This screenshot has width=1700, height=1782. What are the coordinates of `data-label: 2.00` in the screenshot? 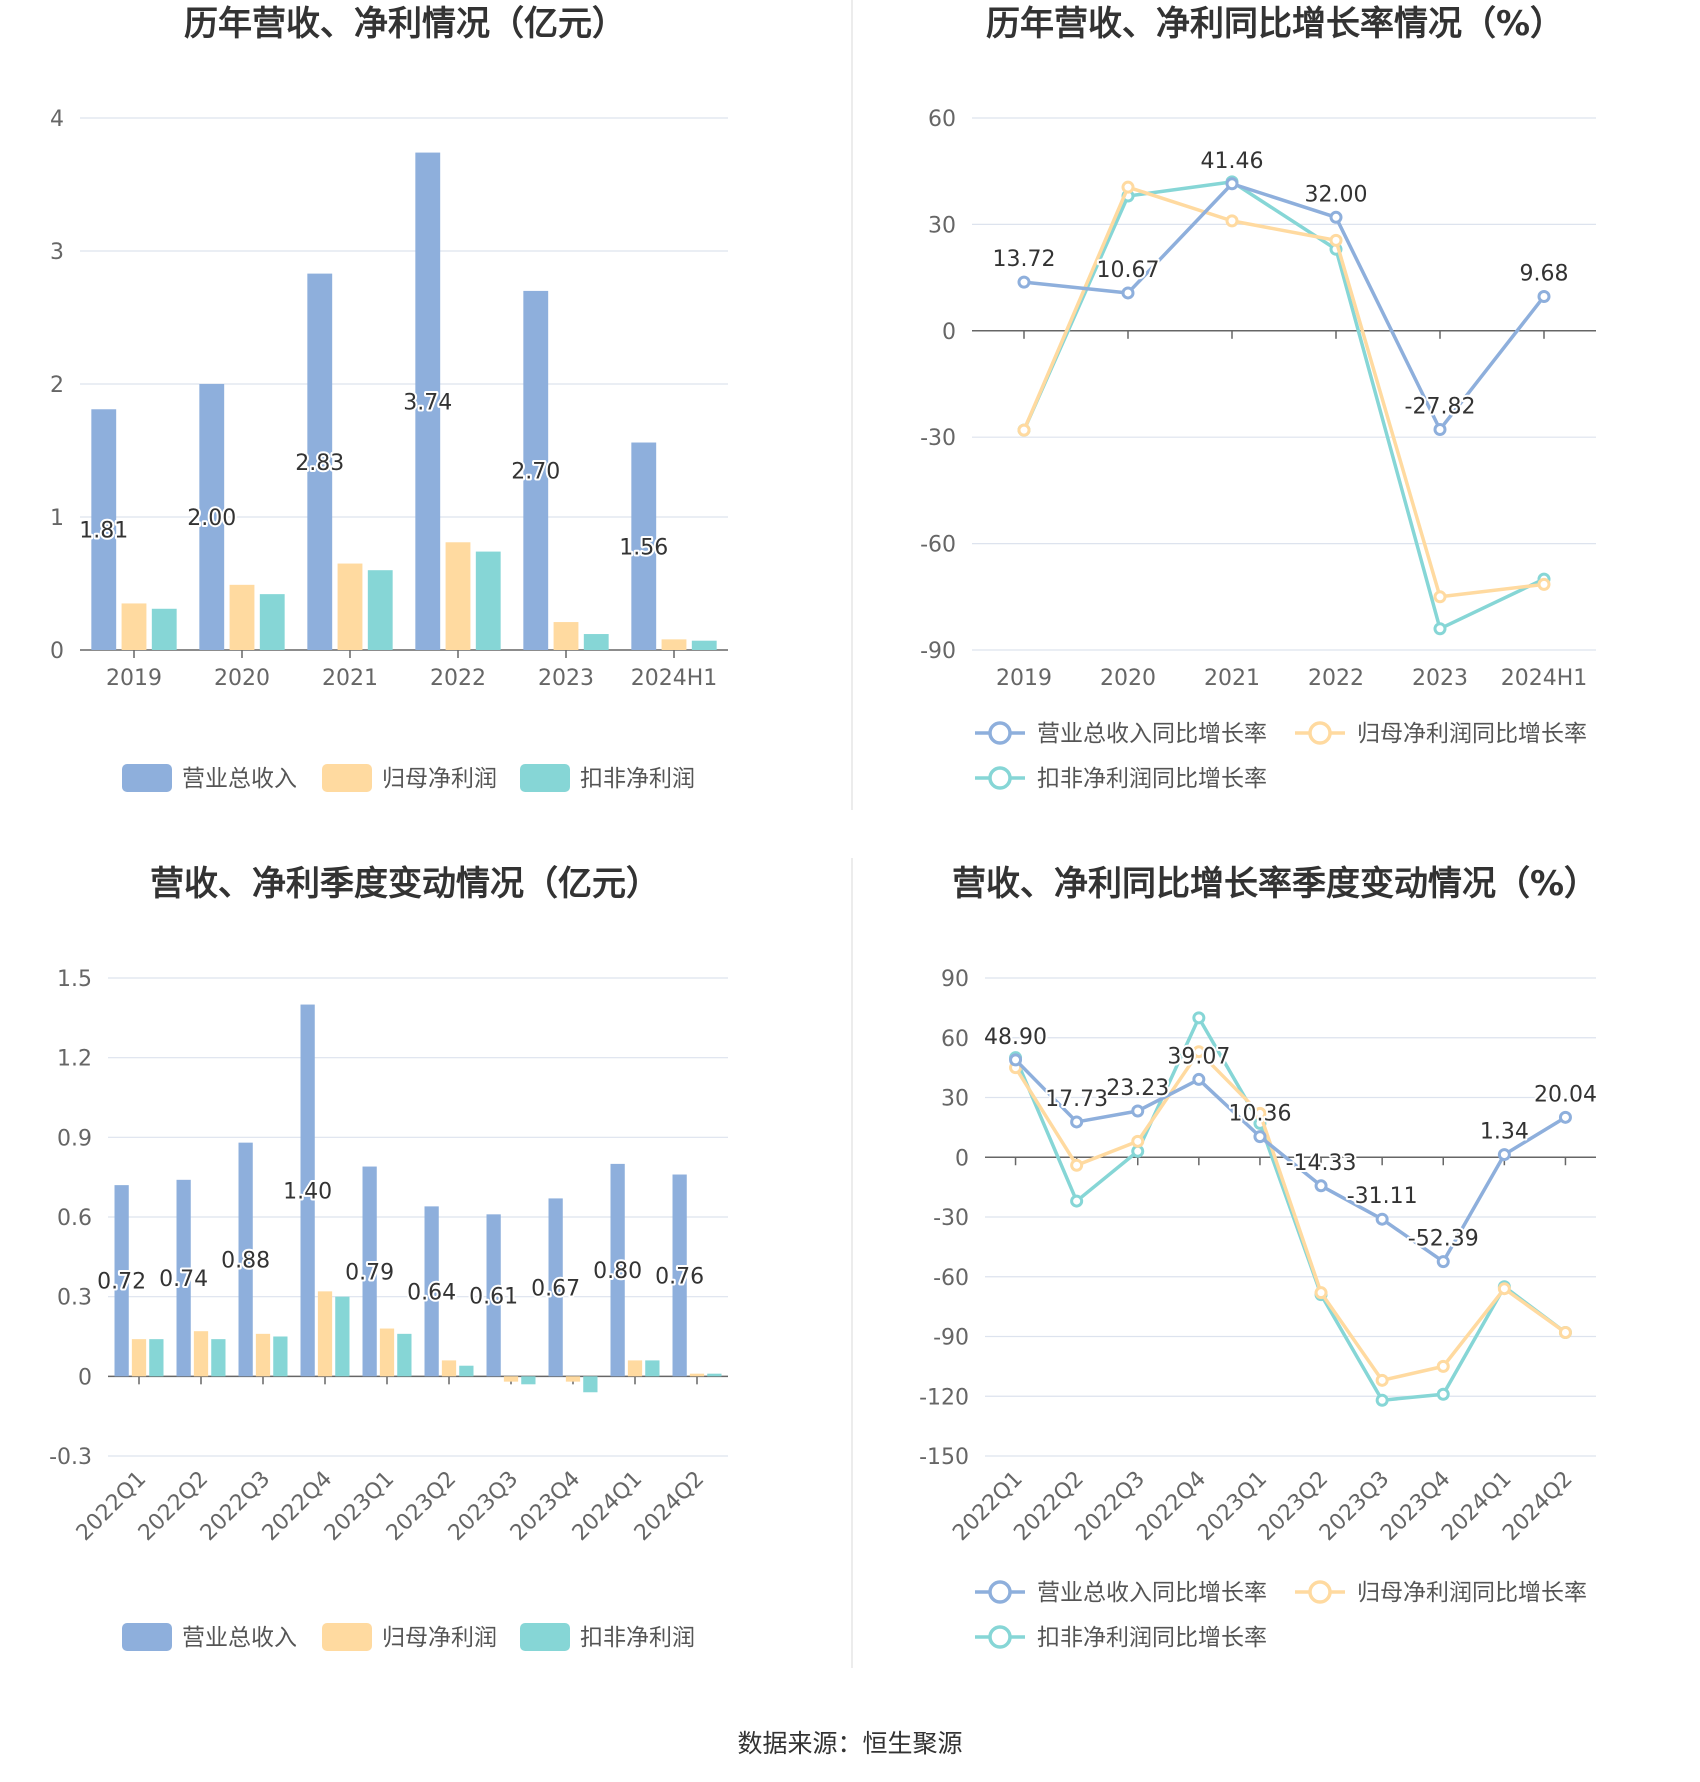 It's located at (211, 518).